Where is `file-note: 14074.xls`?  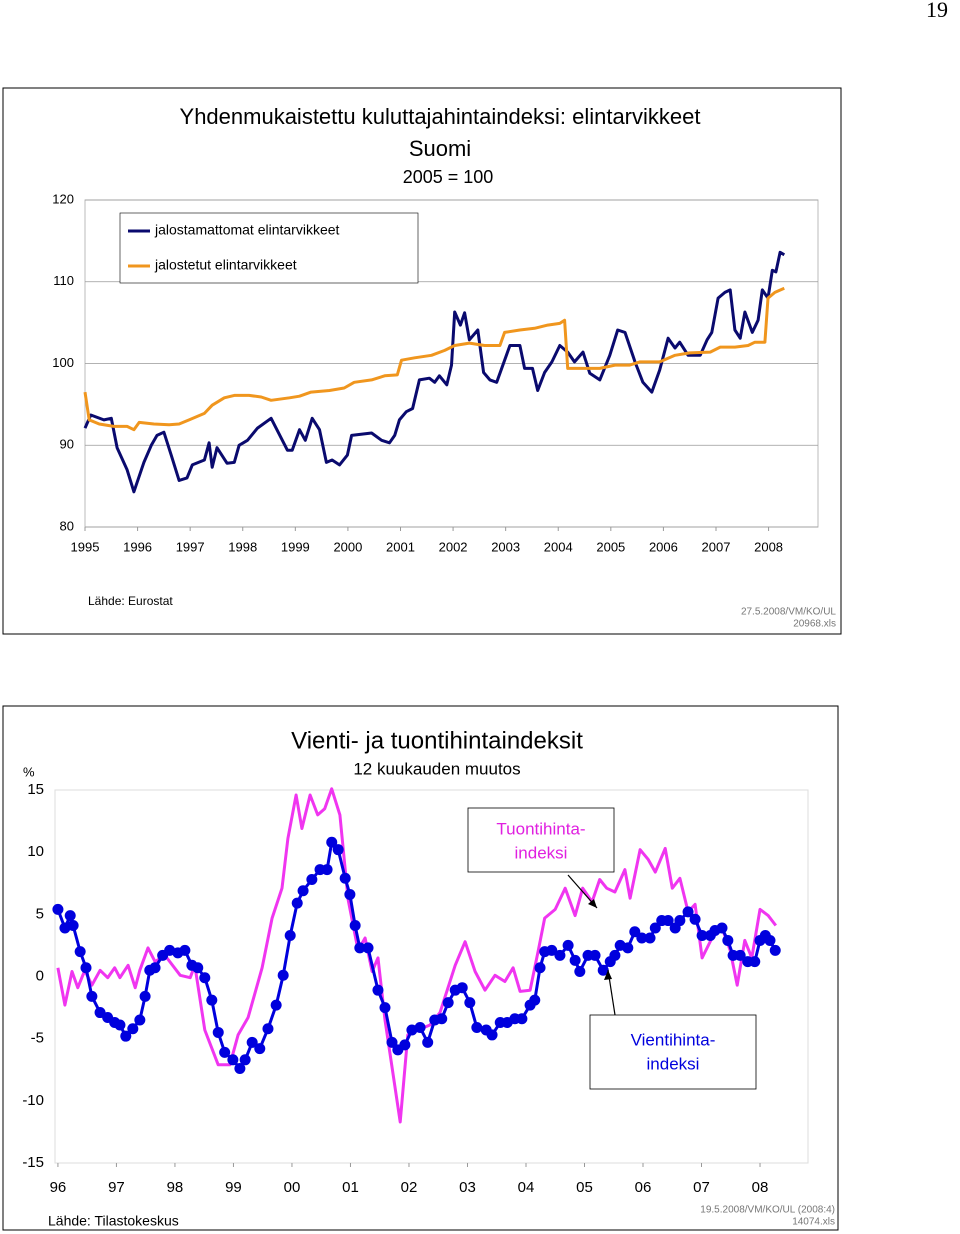
file-note: 14074.xls is located at coordinates (813, 1222).